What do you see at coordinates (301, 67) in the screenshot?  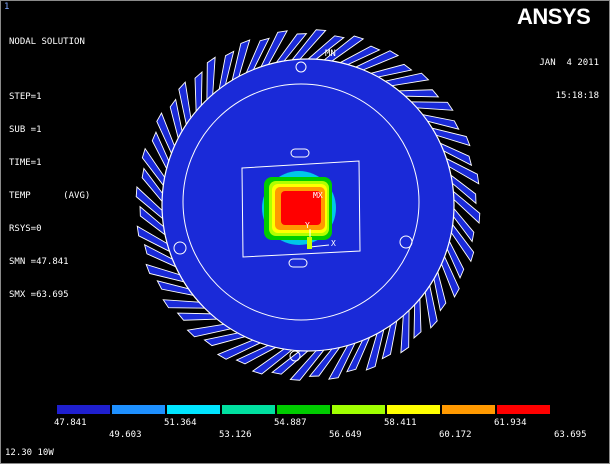 I see `mount-hole-top` at bounding box center [301, 67].